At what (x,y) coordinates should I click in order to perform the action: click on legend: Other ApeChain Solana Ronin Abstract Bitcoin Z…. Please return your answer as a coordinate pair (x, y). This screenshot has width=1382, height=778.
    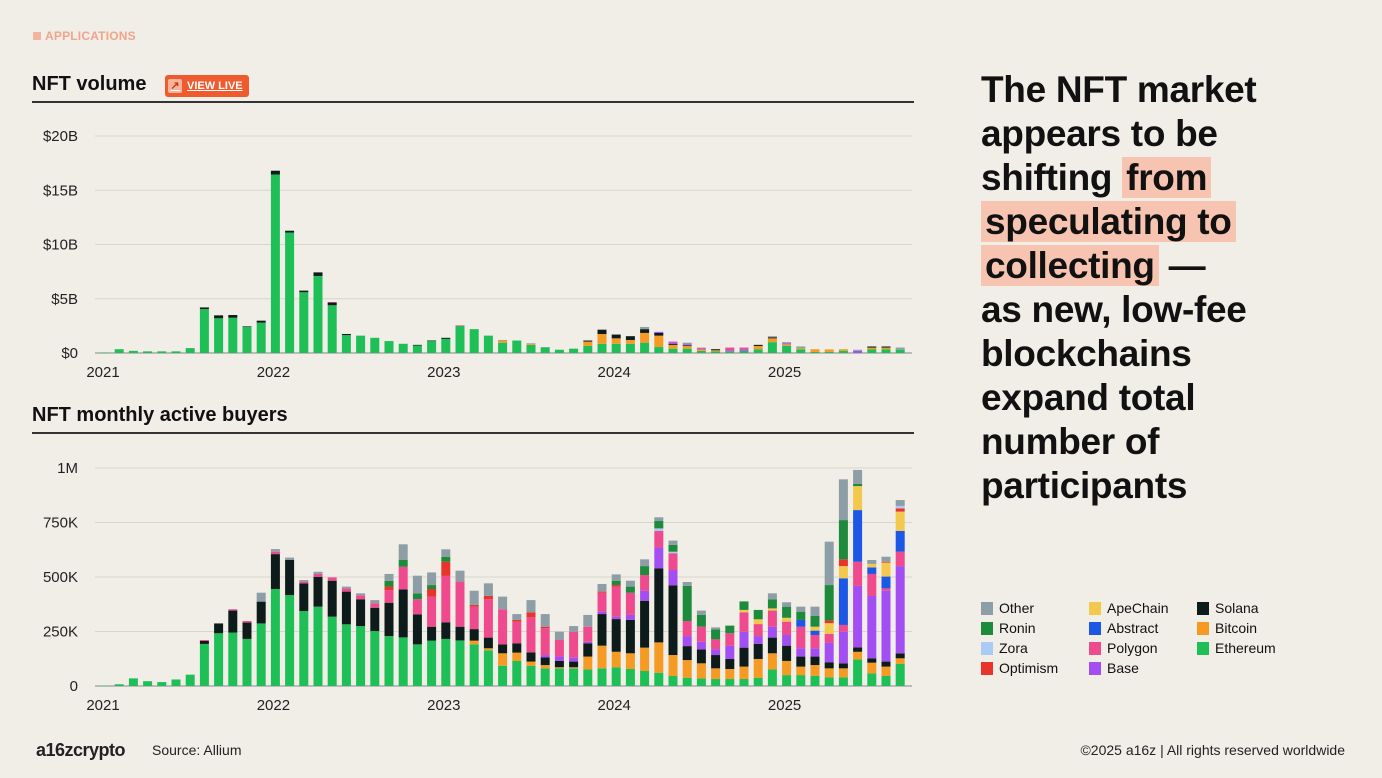
    Looking at the image, I should click on (1143, 638).